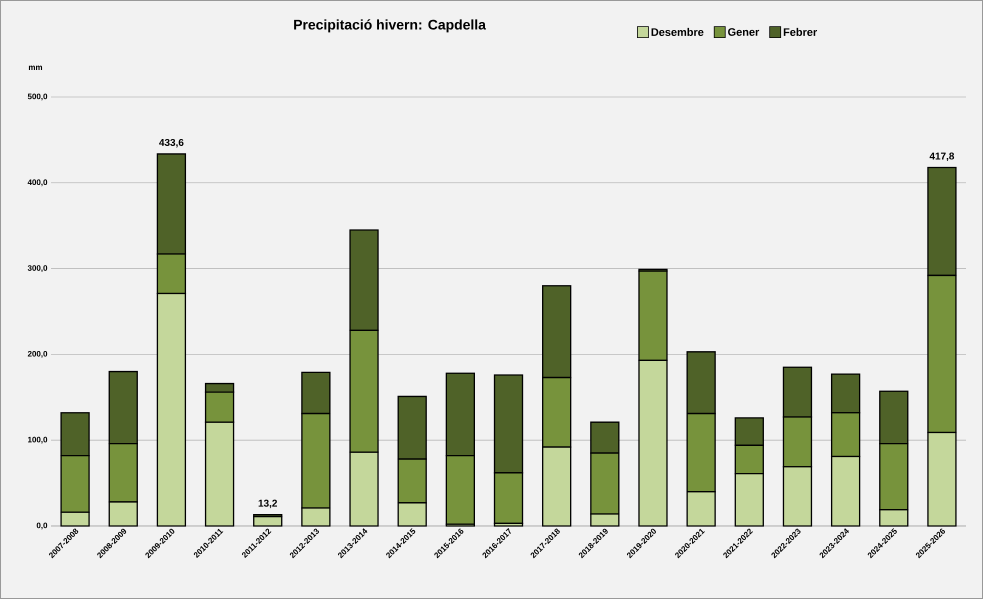 This screenshot has height=599, width=983. Describe the element at coordinates (171, 143) in the screenshot. I see `total-label: 433,6` at that location.